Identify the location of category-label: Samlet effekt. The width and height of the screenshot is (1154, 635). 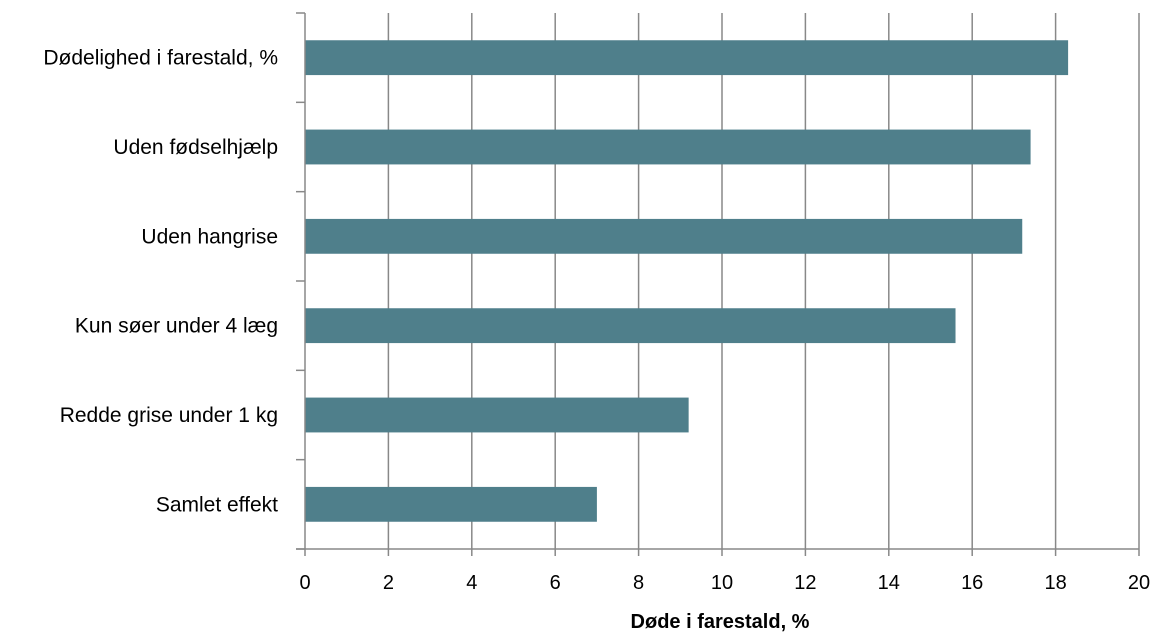
(217, 504).